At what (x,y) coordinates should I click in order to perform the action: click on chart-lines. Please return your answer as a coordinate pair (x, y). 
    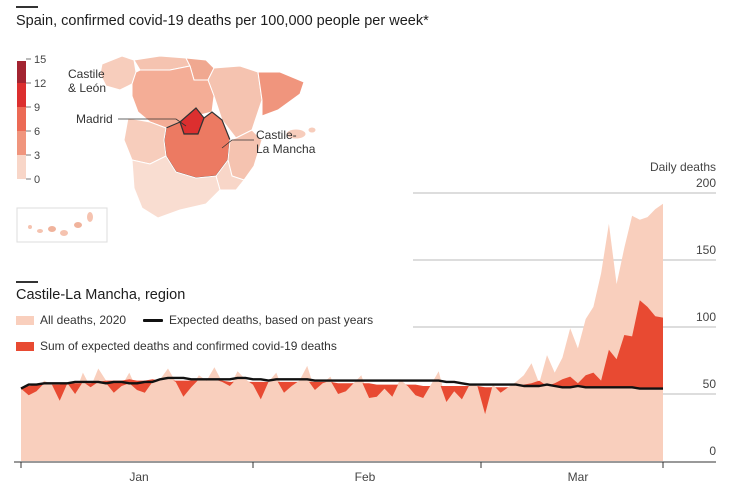
    Looking at the image, I should click on (341, 418).